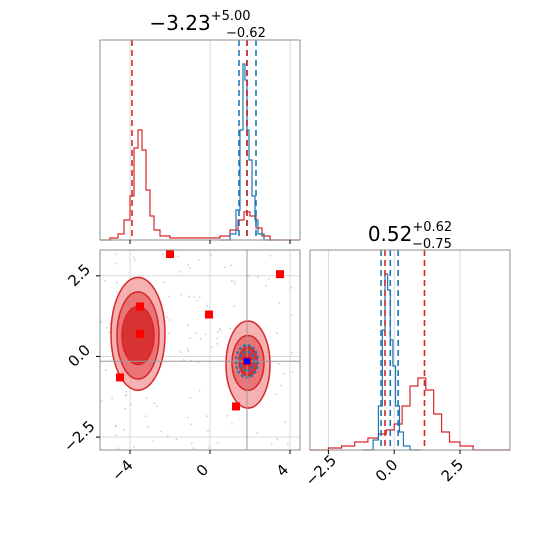 The height and width of the screenshot is (550, 550). I want to click on p2-xtick-label-1: 0, so click(202, 470).